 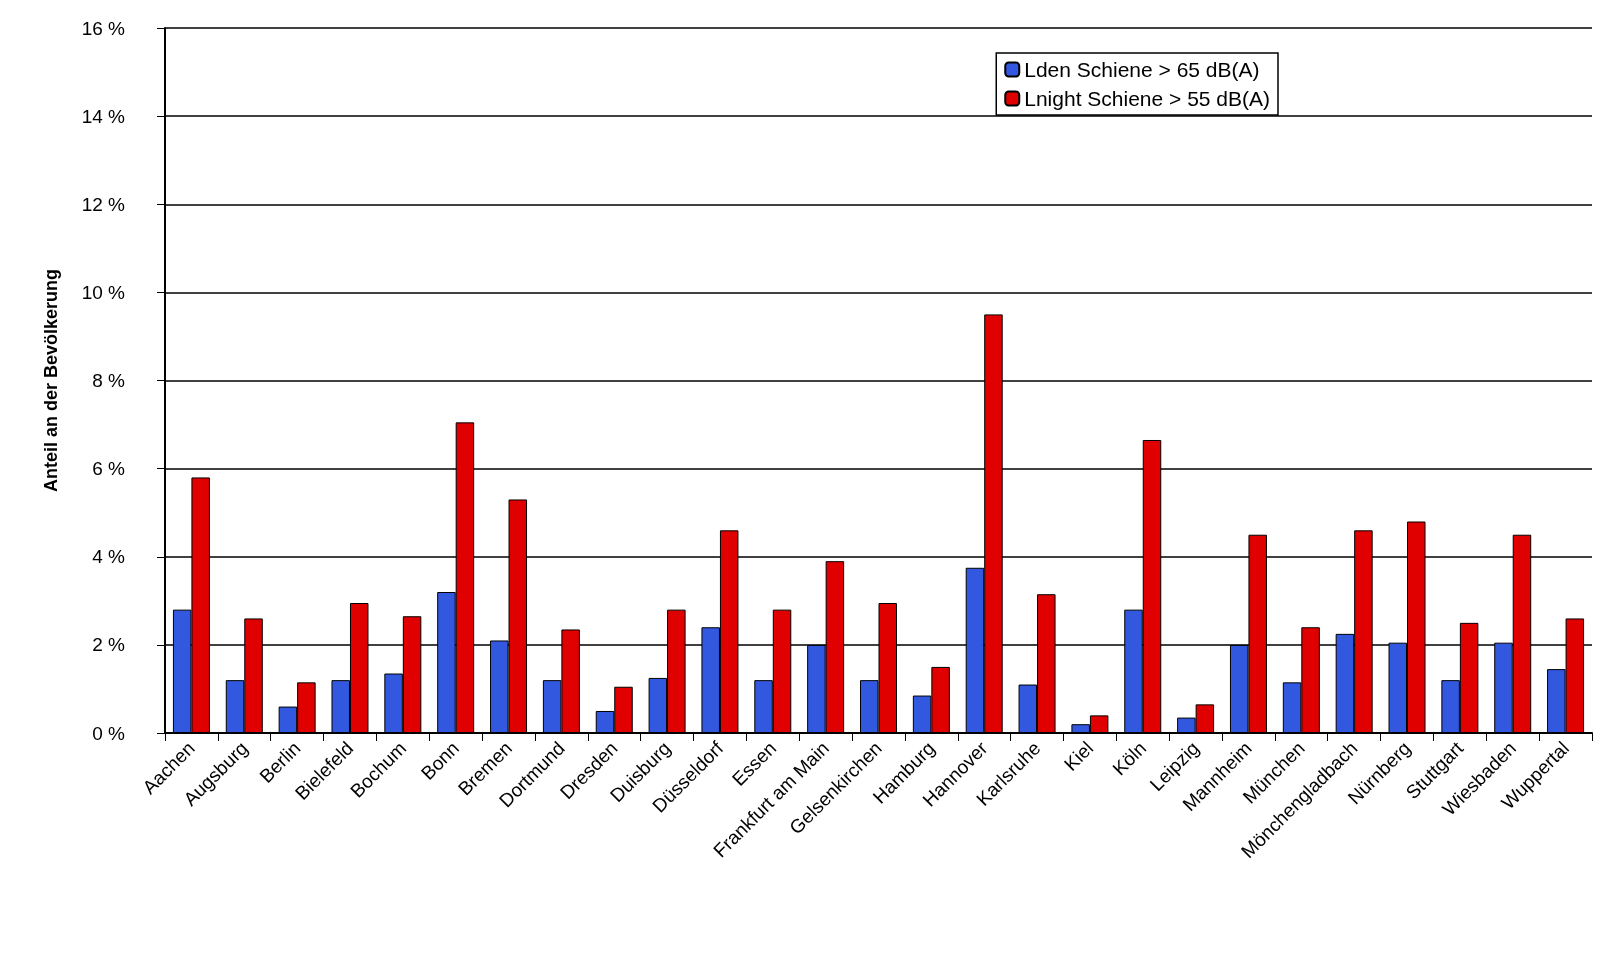 What do you see at coordinates (103, 292) in the screenshot?
I see `y-tick-label: 10 %` at bounding box center [103, 292].